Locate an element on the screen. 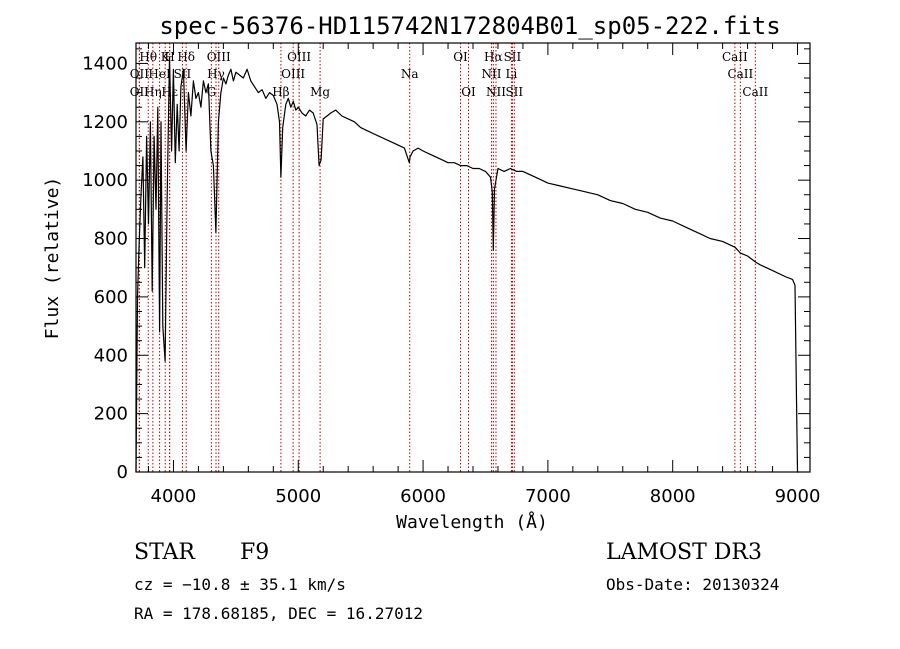 The width and height of the screenshot is (900, 649). x-axis-label: Wavelength (Å) is located at coordinates (472, 522).